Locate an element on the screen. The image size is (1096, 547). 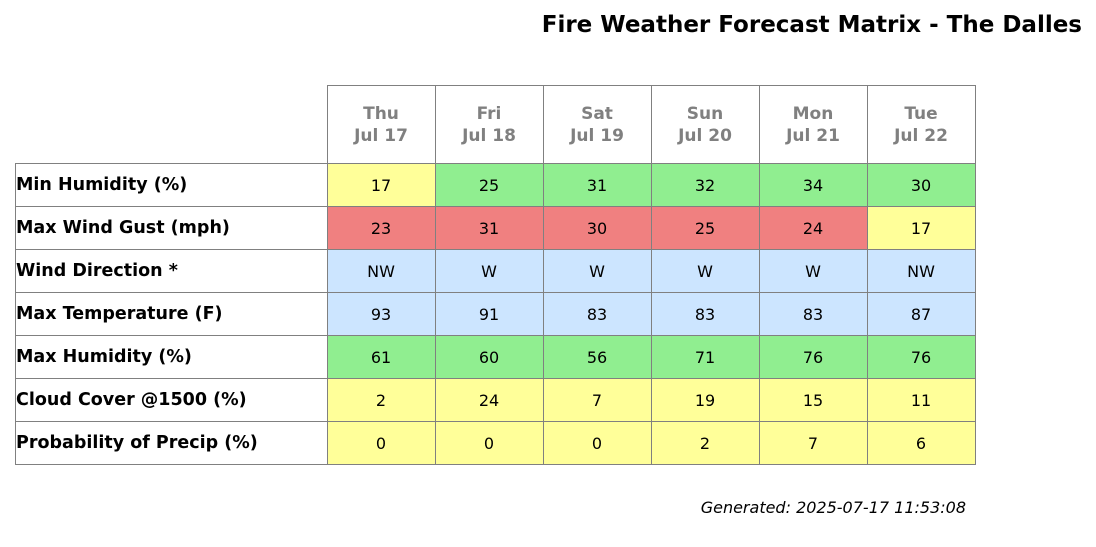
column-header-0: Thu Jul 17 is located at coordinates (381, 124).